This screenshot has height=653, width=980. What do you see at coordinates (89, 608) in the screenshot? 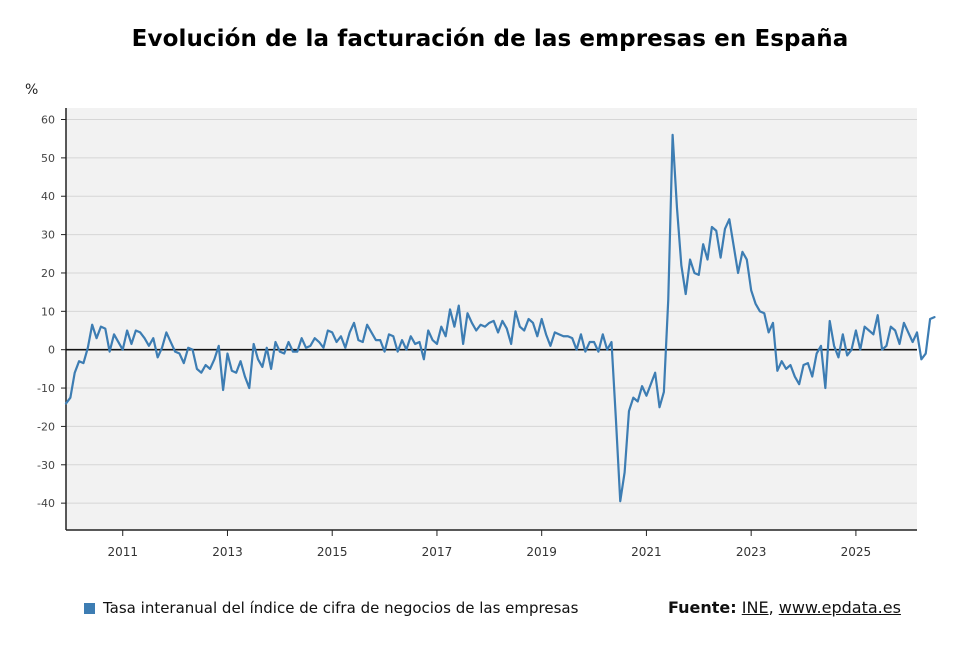
I see `legend-swatch` at bounding box center [89, 608].